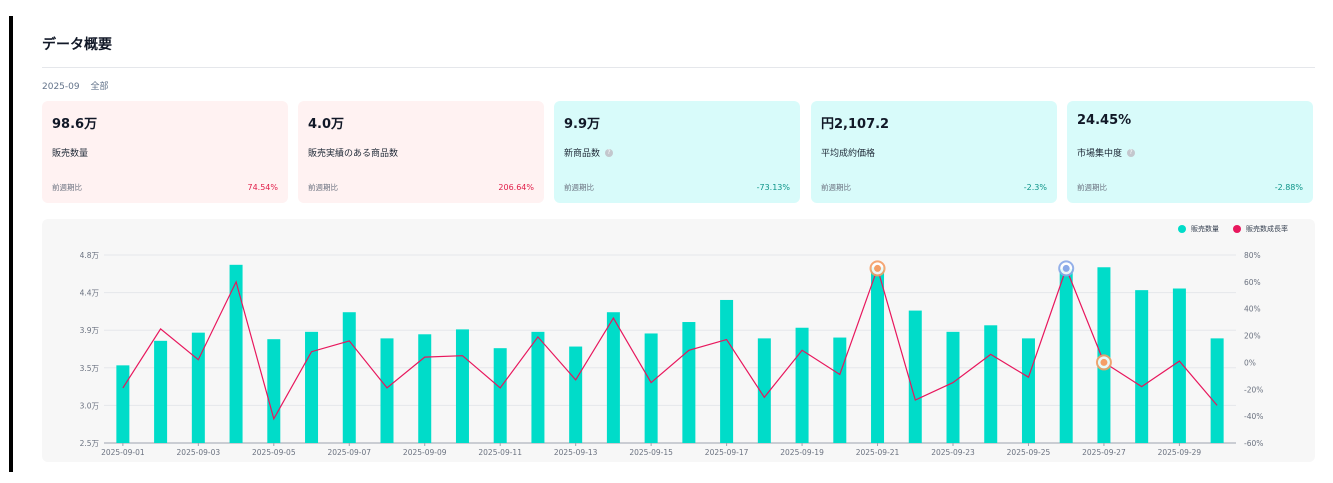 This screenshot has height=483, width=1333. Describe the element at coordinates (1180, 452) in the screenshot. I see `x-tick-label: 2025-09-29` at that location.